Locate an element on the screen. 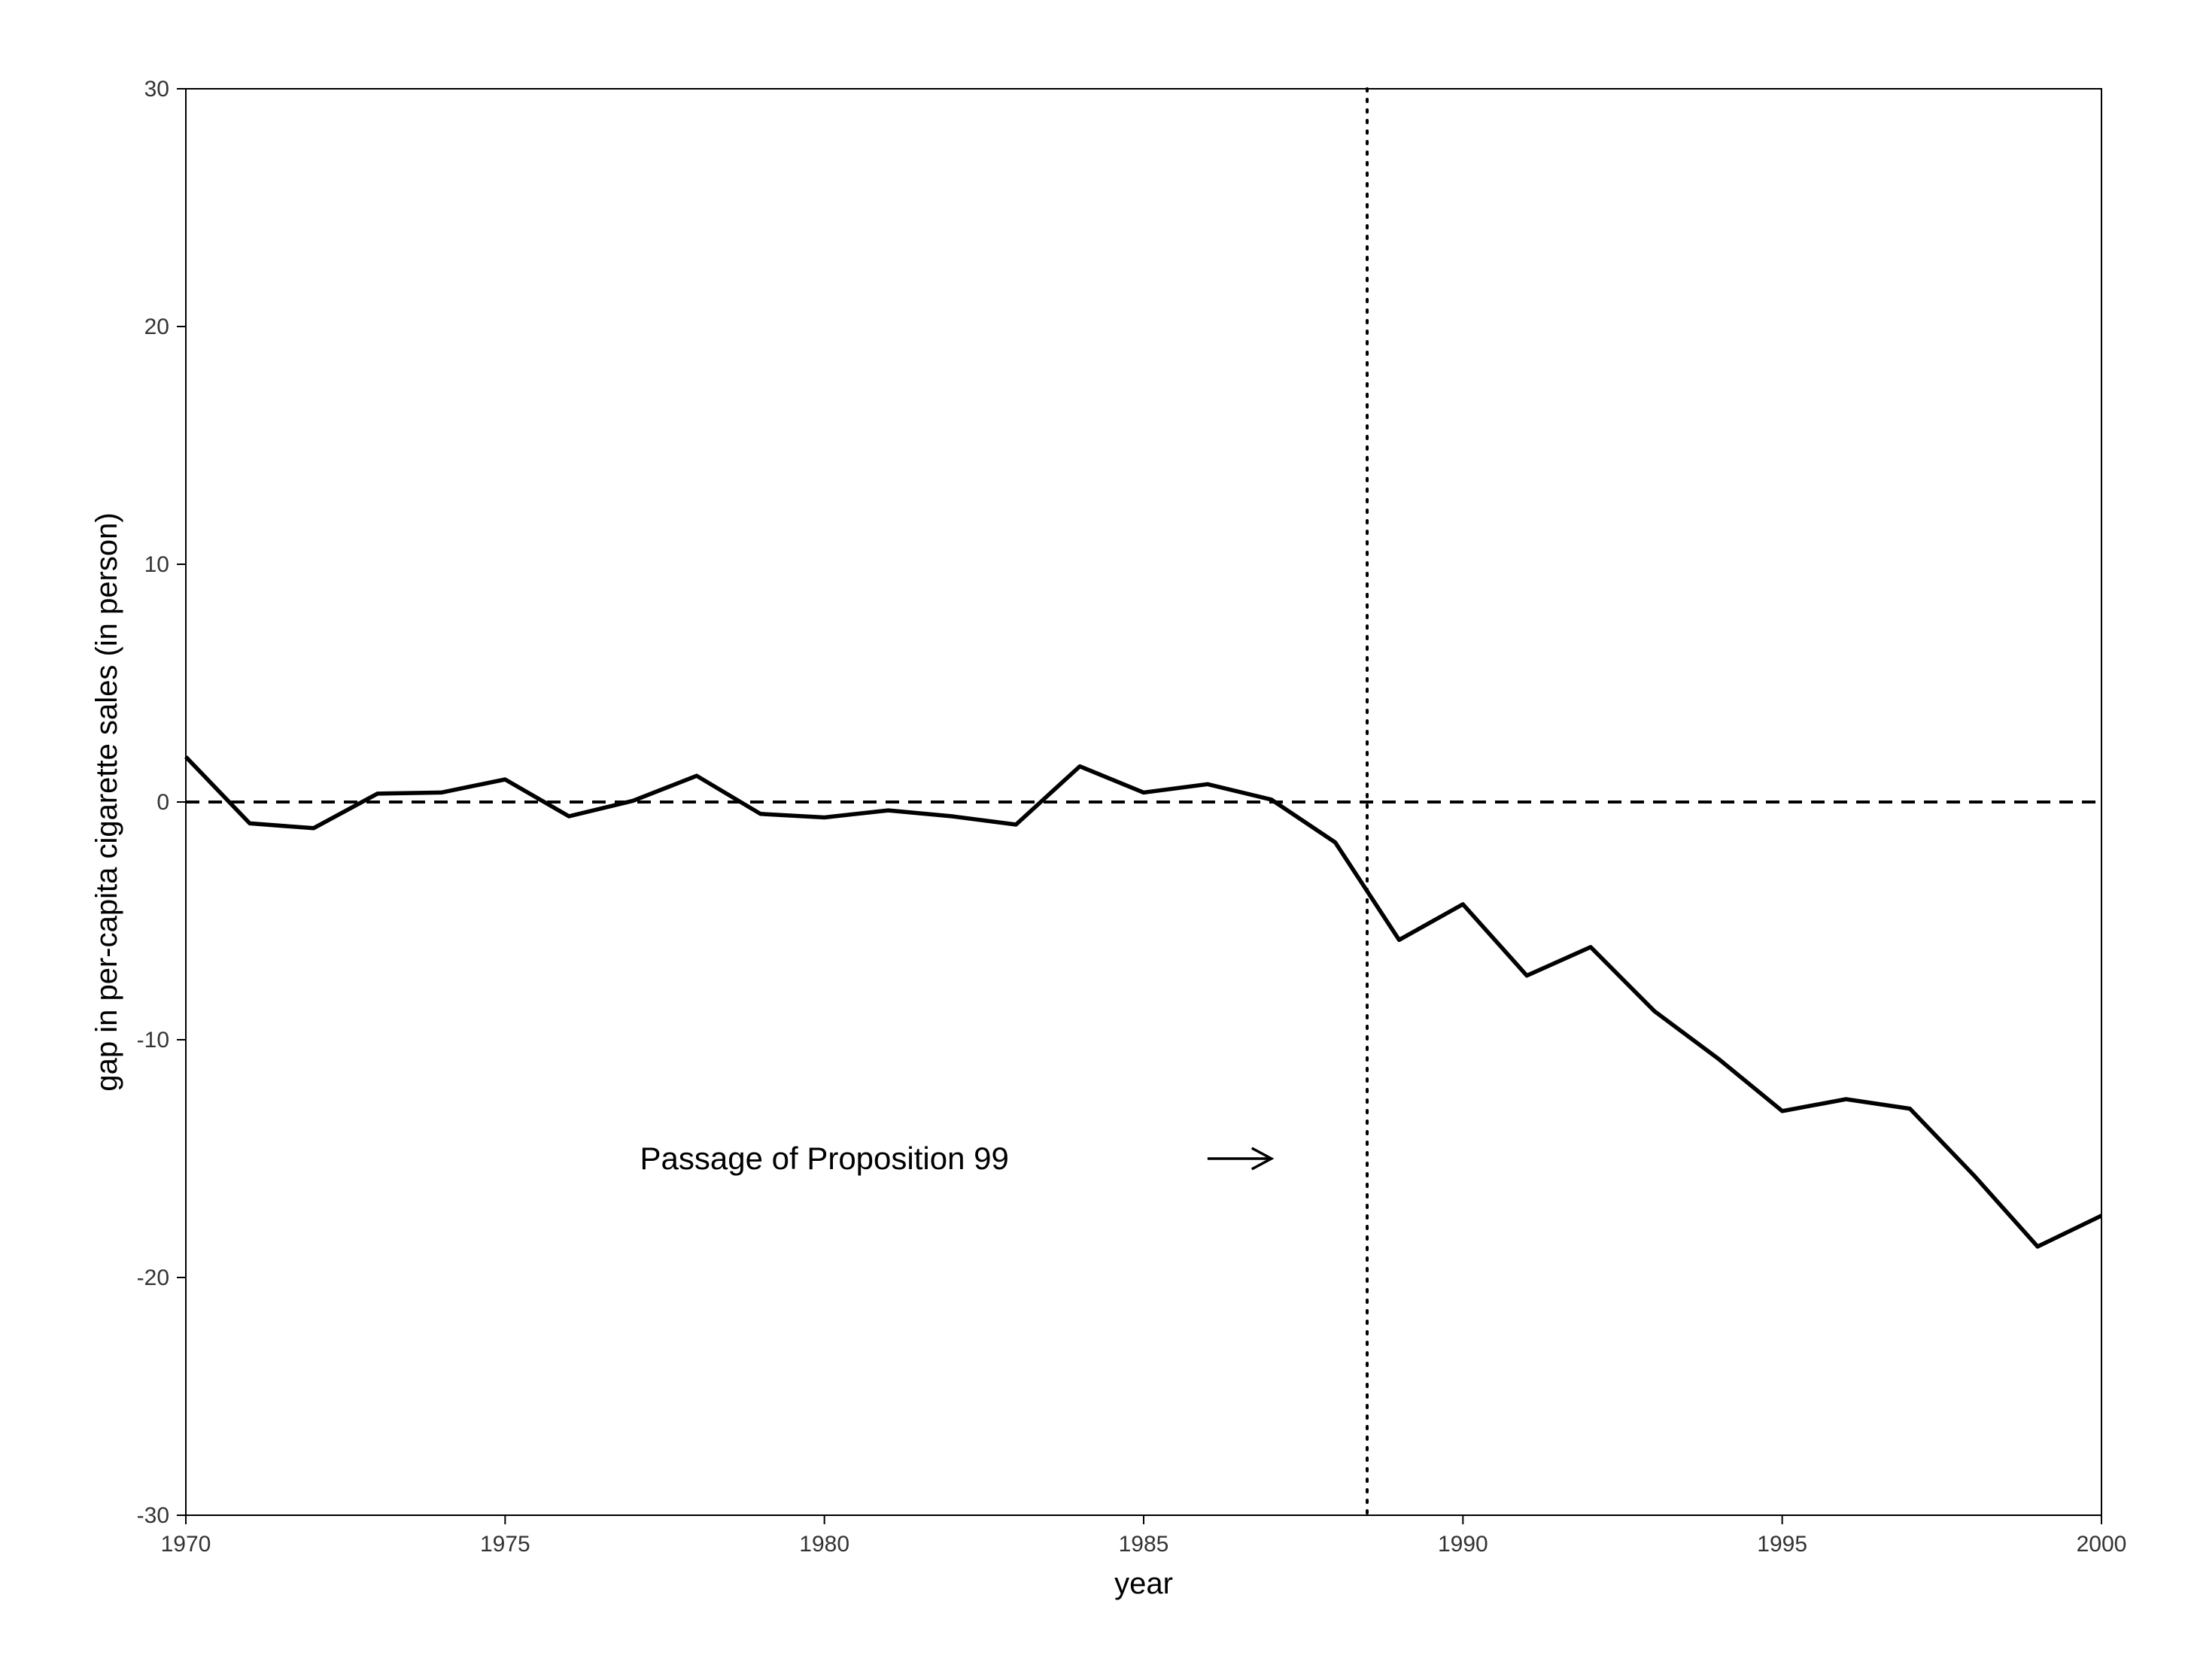 This screenshot has width=2185, height=1680. y-tick-label: -20 is located at coordinates (153, 1277).